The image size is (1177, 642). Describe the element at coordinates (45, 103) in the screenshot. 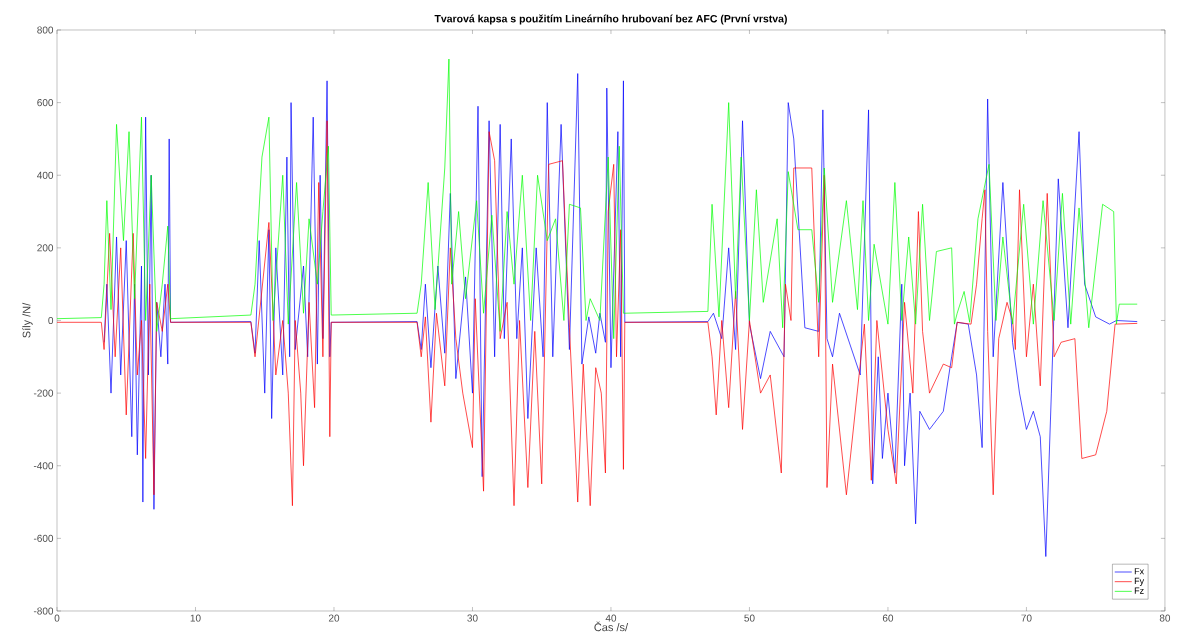

I see `y-tick-label: 600` at that location.